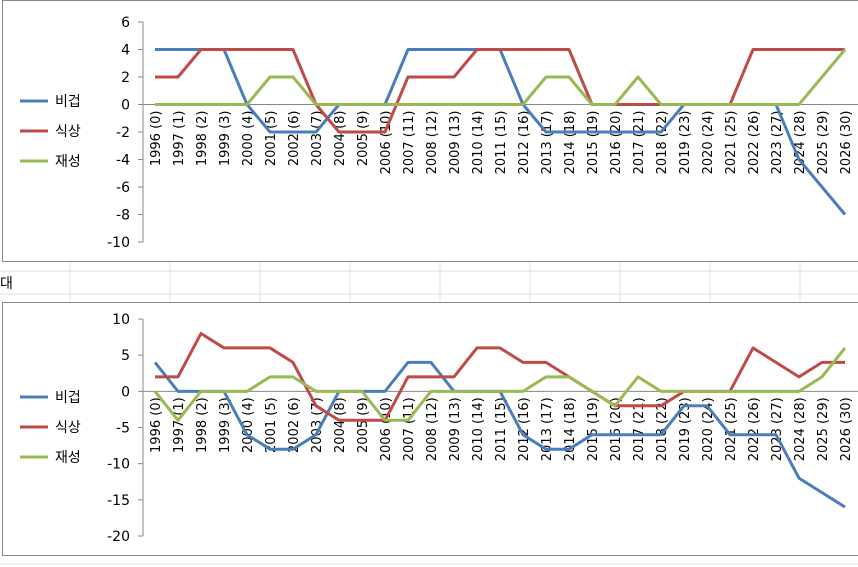  What do you see at coordinates (386, 143) in the screenshot?
I see `x-tick-label: 2006 (10)` at bounding box center [386, 143].